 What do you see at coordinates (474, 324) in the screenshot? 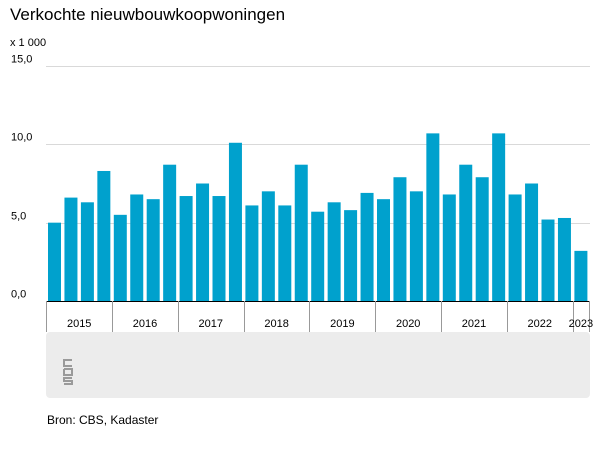
I see `x-tick-label: 2021` at bounding box center [474, 324].